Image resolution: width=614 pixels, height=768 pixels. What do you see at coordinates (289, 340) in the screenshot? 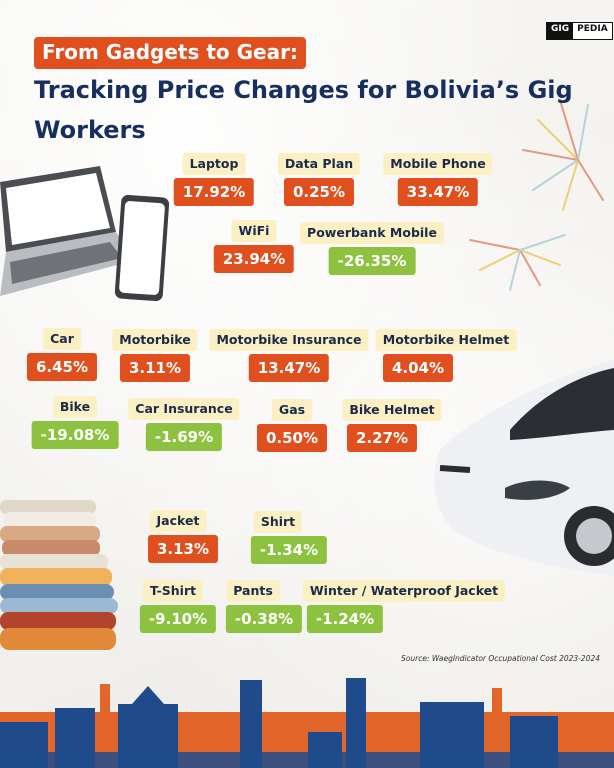
I see `item-label-motorbike-insurance: Motorbike Insurance` at bounding box center [289, 340].